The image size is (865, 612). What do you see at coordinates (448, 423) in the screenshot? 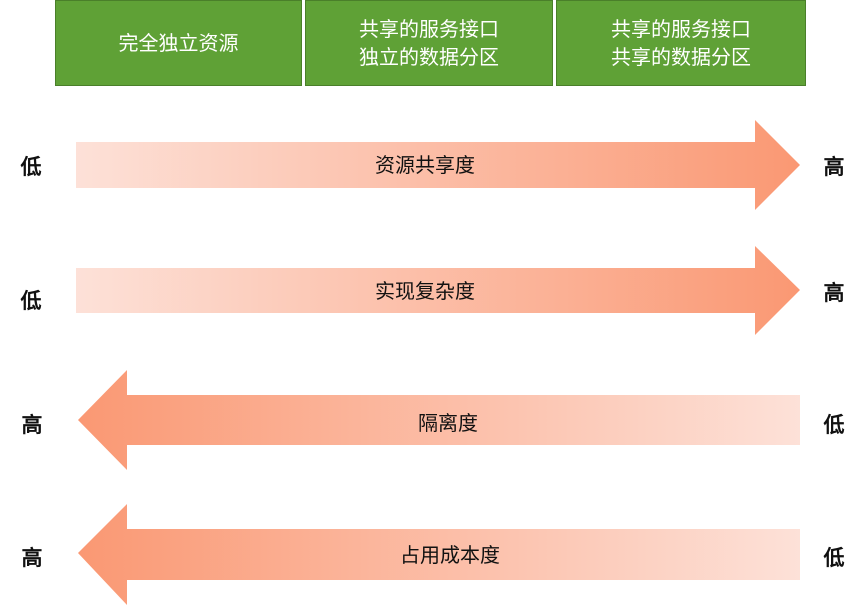
I see `arrow-label: 隔离度` at bounding box center [448, 423].